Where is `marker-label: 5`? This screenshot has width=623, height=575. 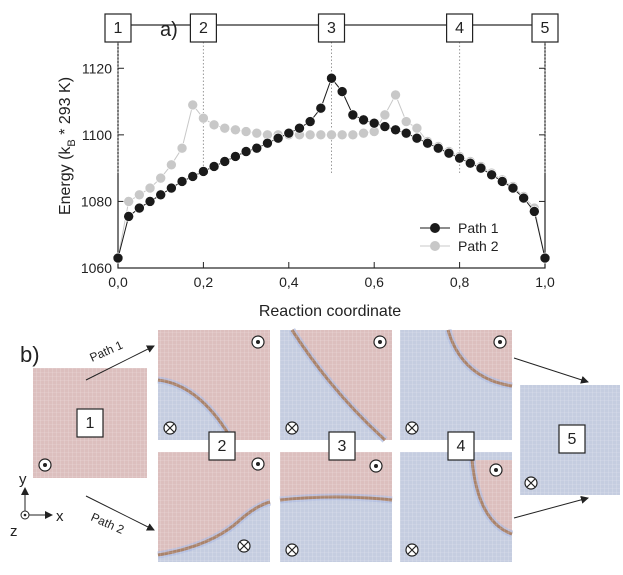
marker-label: 5 is located at coordinates (545, 28).